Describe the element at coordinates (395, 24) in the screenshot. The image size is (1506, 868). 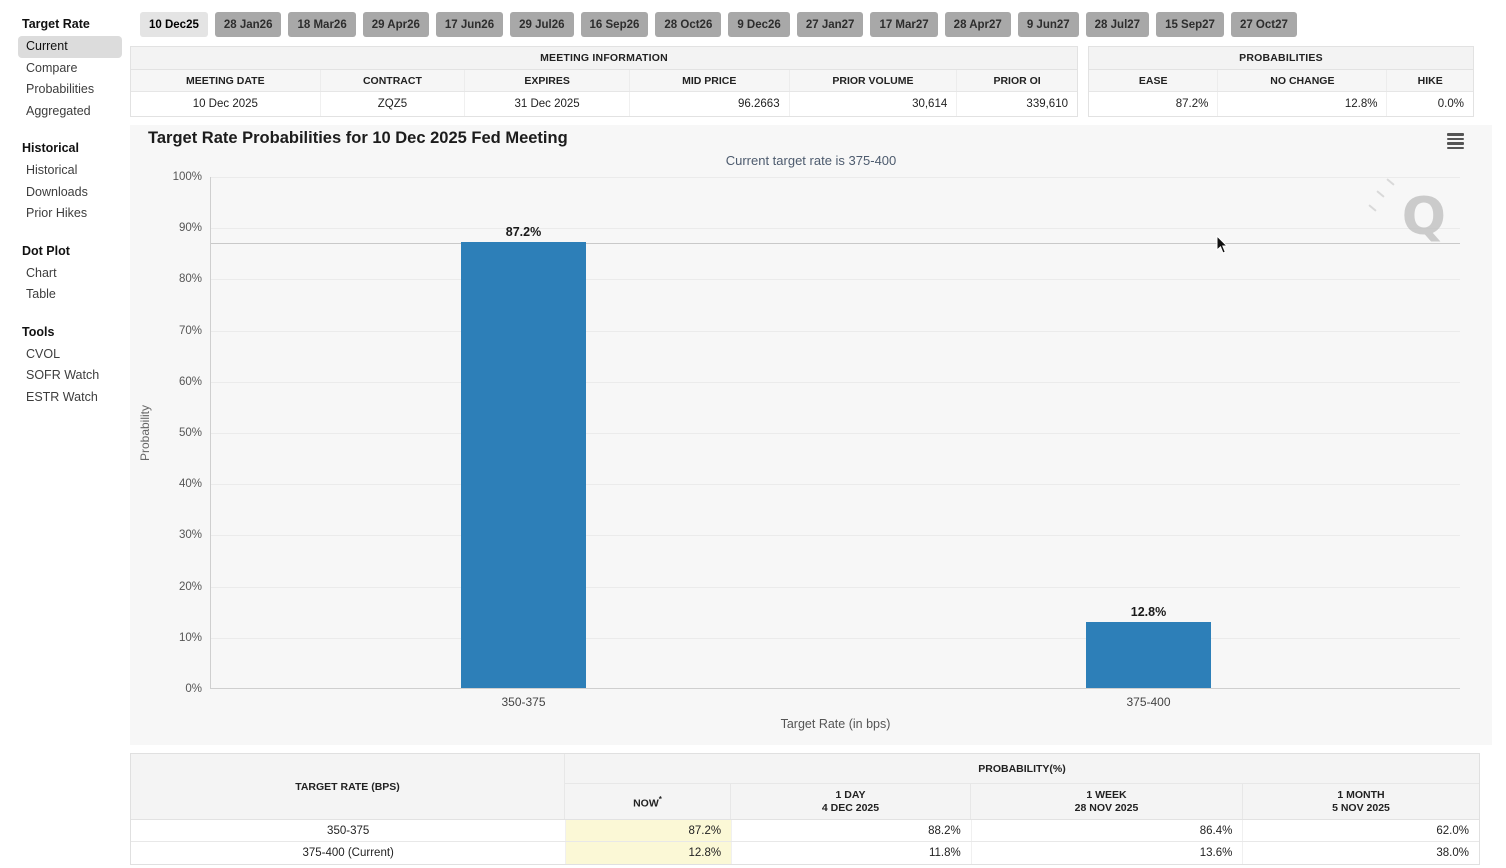
I see `tab-29-apr26: 29 Apr26` at that location.